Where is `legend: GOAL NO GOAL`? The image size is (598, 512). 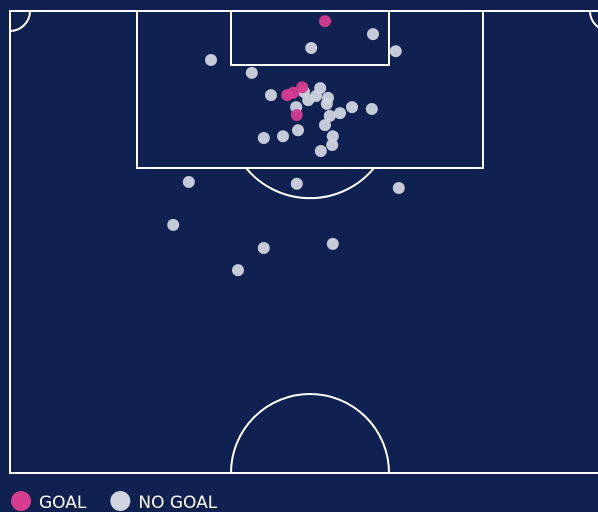 legend: GOAL NO GOAL is located at coordinates (114, 501).